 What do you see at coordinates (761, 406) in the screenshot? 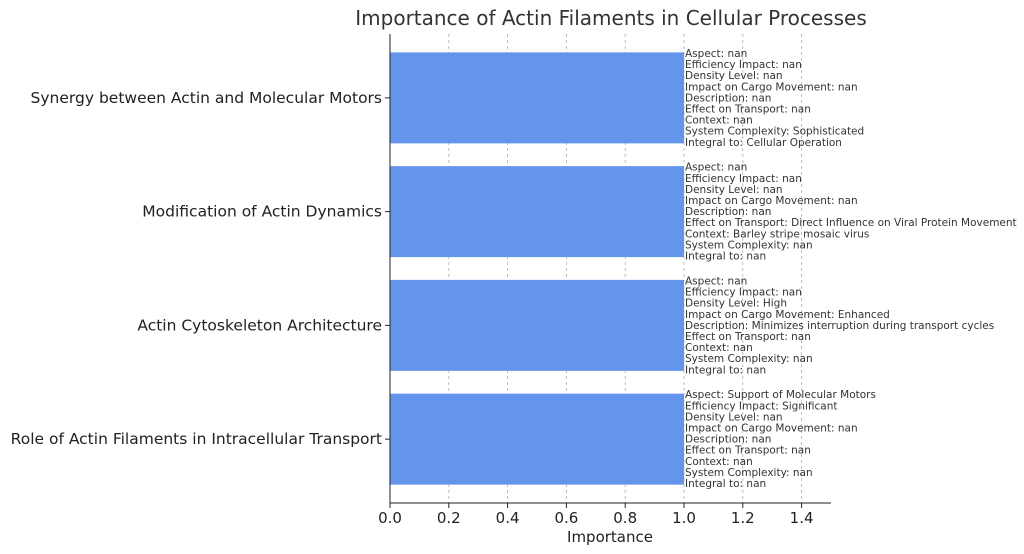
I see `bar-annotation-line: Efficiency Impact: Significant` at bounding box center [761, 406].